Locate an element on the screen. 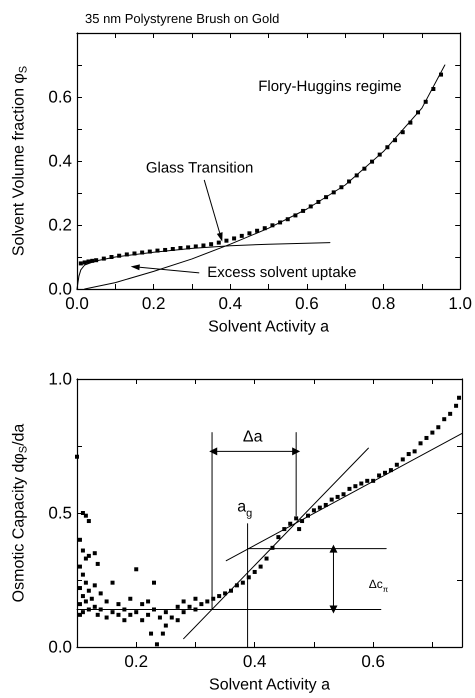  y-tick-label: 0.5 is located at coordinates (60, 513).